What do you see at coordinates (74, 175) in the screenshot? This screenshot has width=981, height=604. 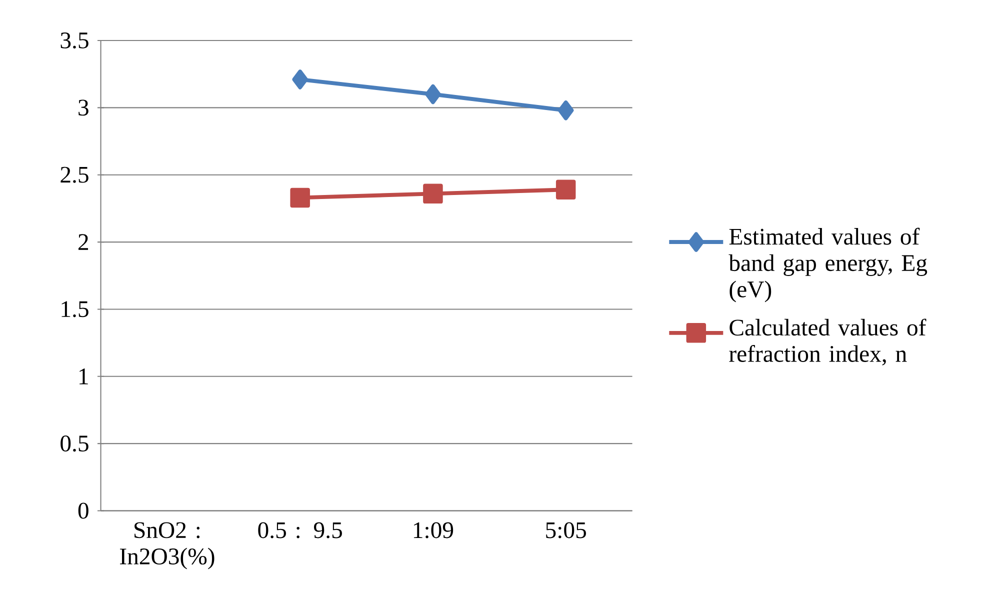 I see `y-tick-label: 2.5` at bounding box center [74, 175].